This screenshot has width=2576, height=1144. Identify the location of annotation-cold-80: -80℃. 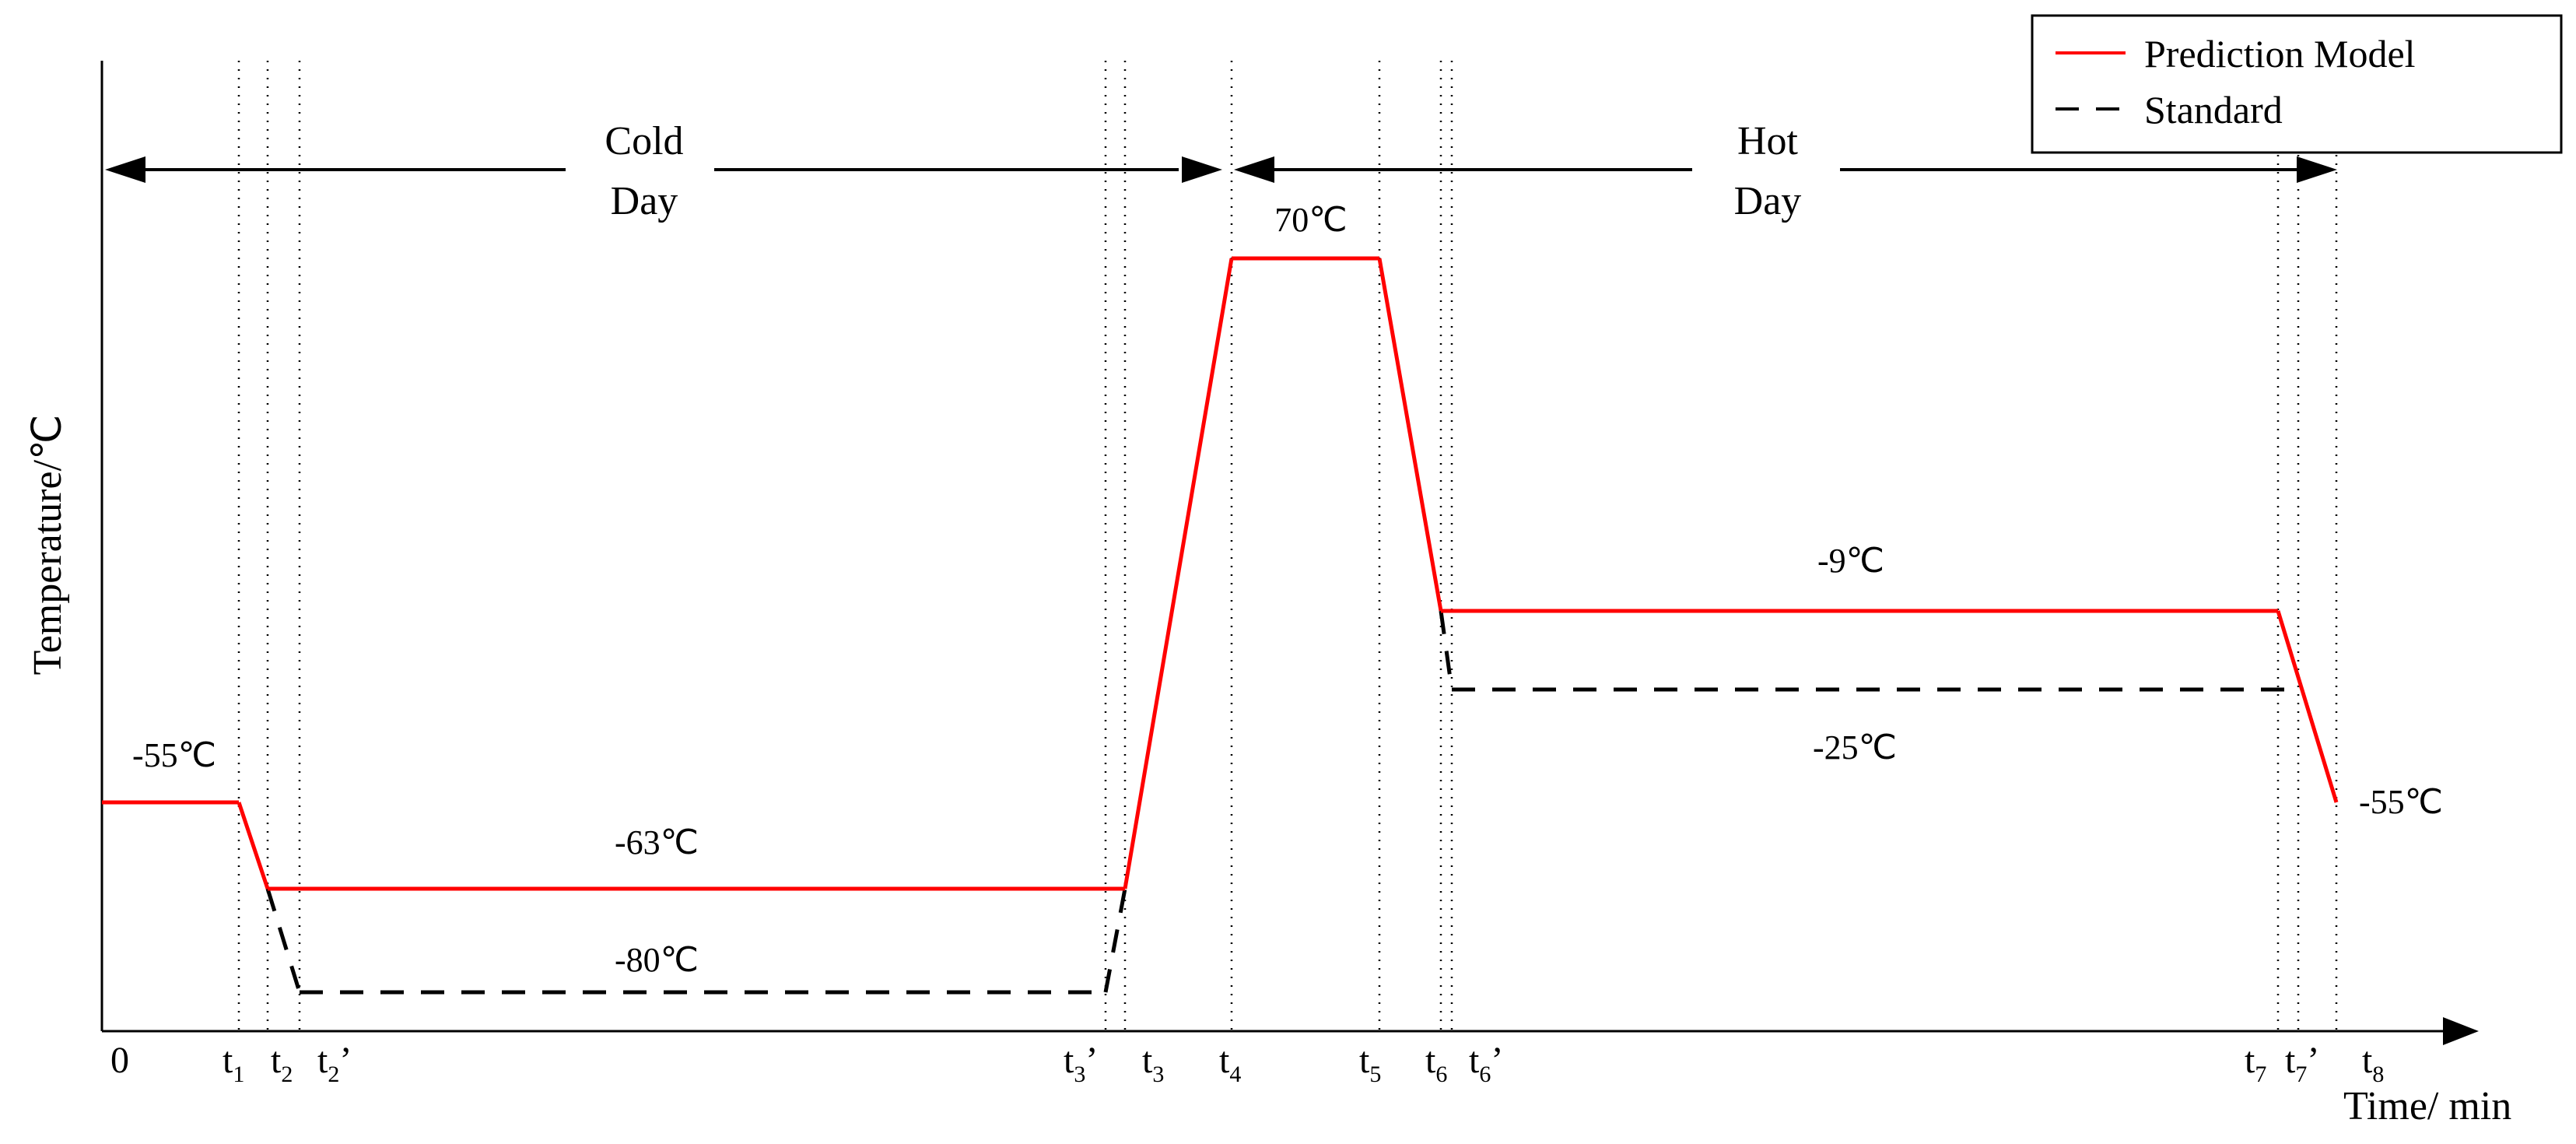
(657, 960).